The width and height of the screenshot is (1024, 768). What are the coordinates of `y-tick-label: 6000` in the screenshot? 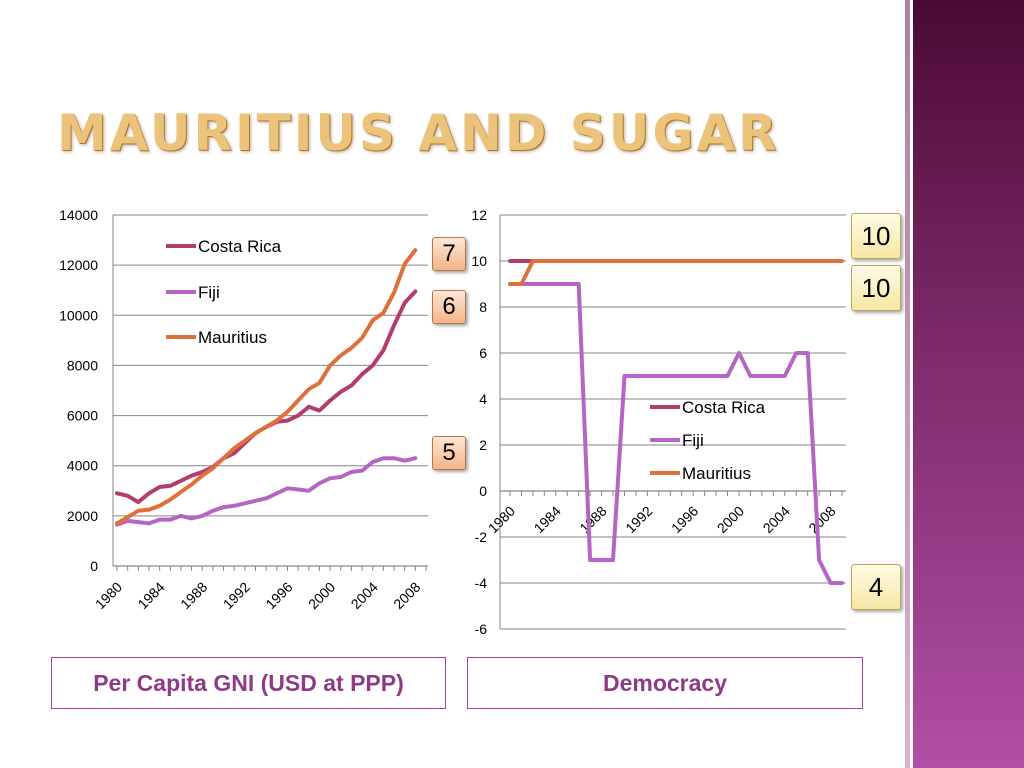 It's located at (82, 416).